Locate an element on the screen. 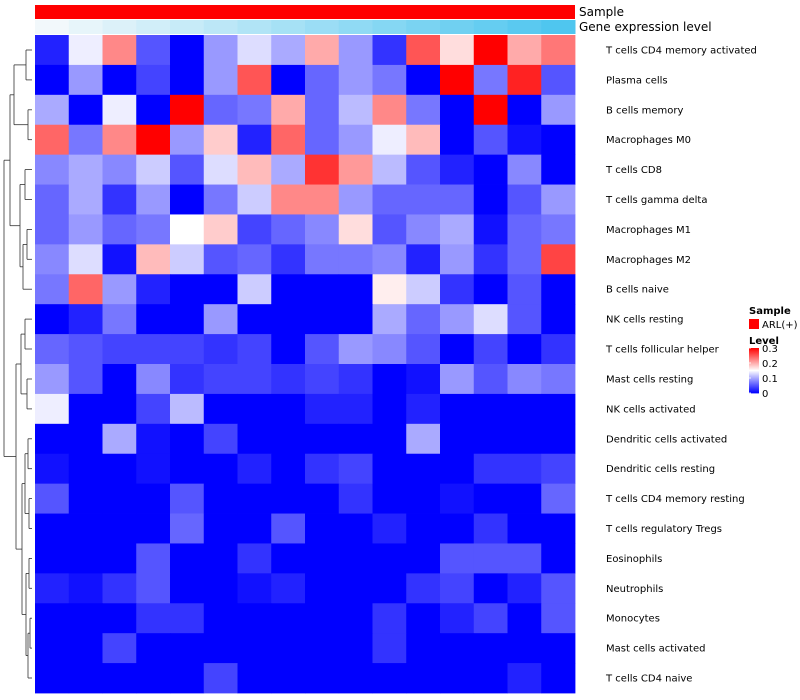  row-label: T cells follicular helper is located at coordinates (662, 350).